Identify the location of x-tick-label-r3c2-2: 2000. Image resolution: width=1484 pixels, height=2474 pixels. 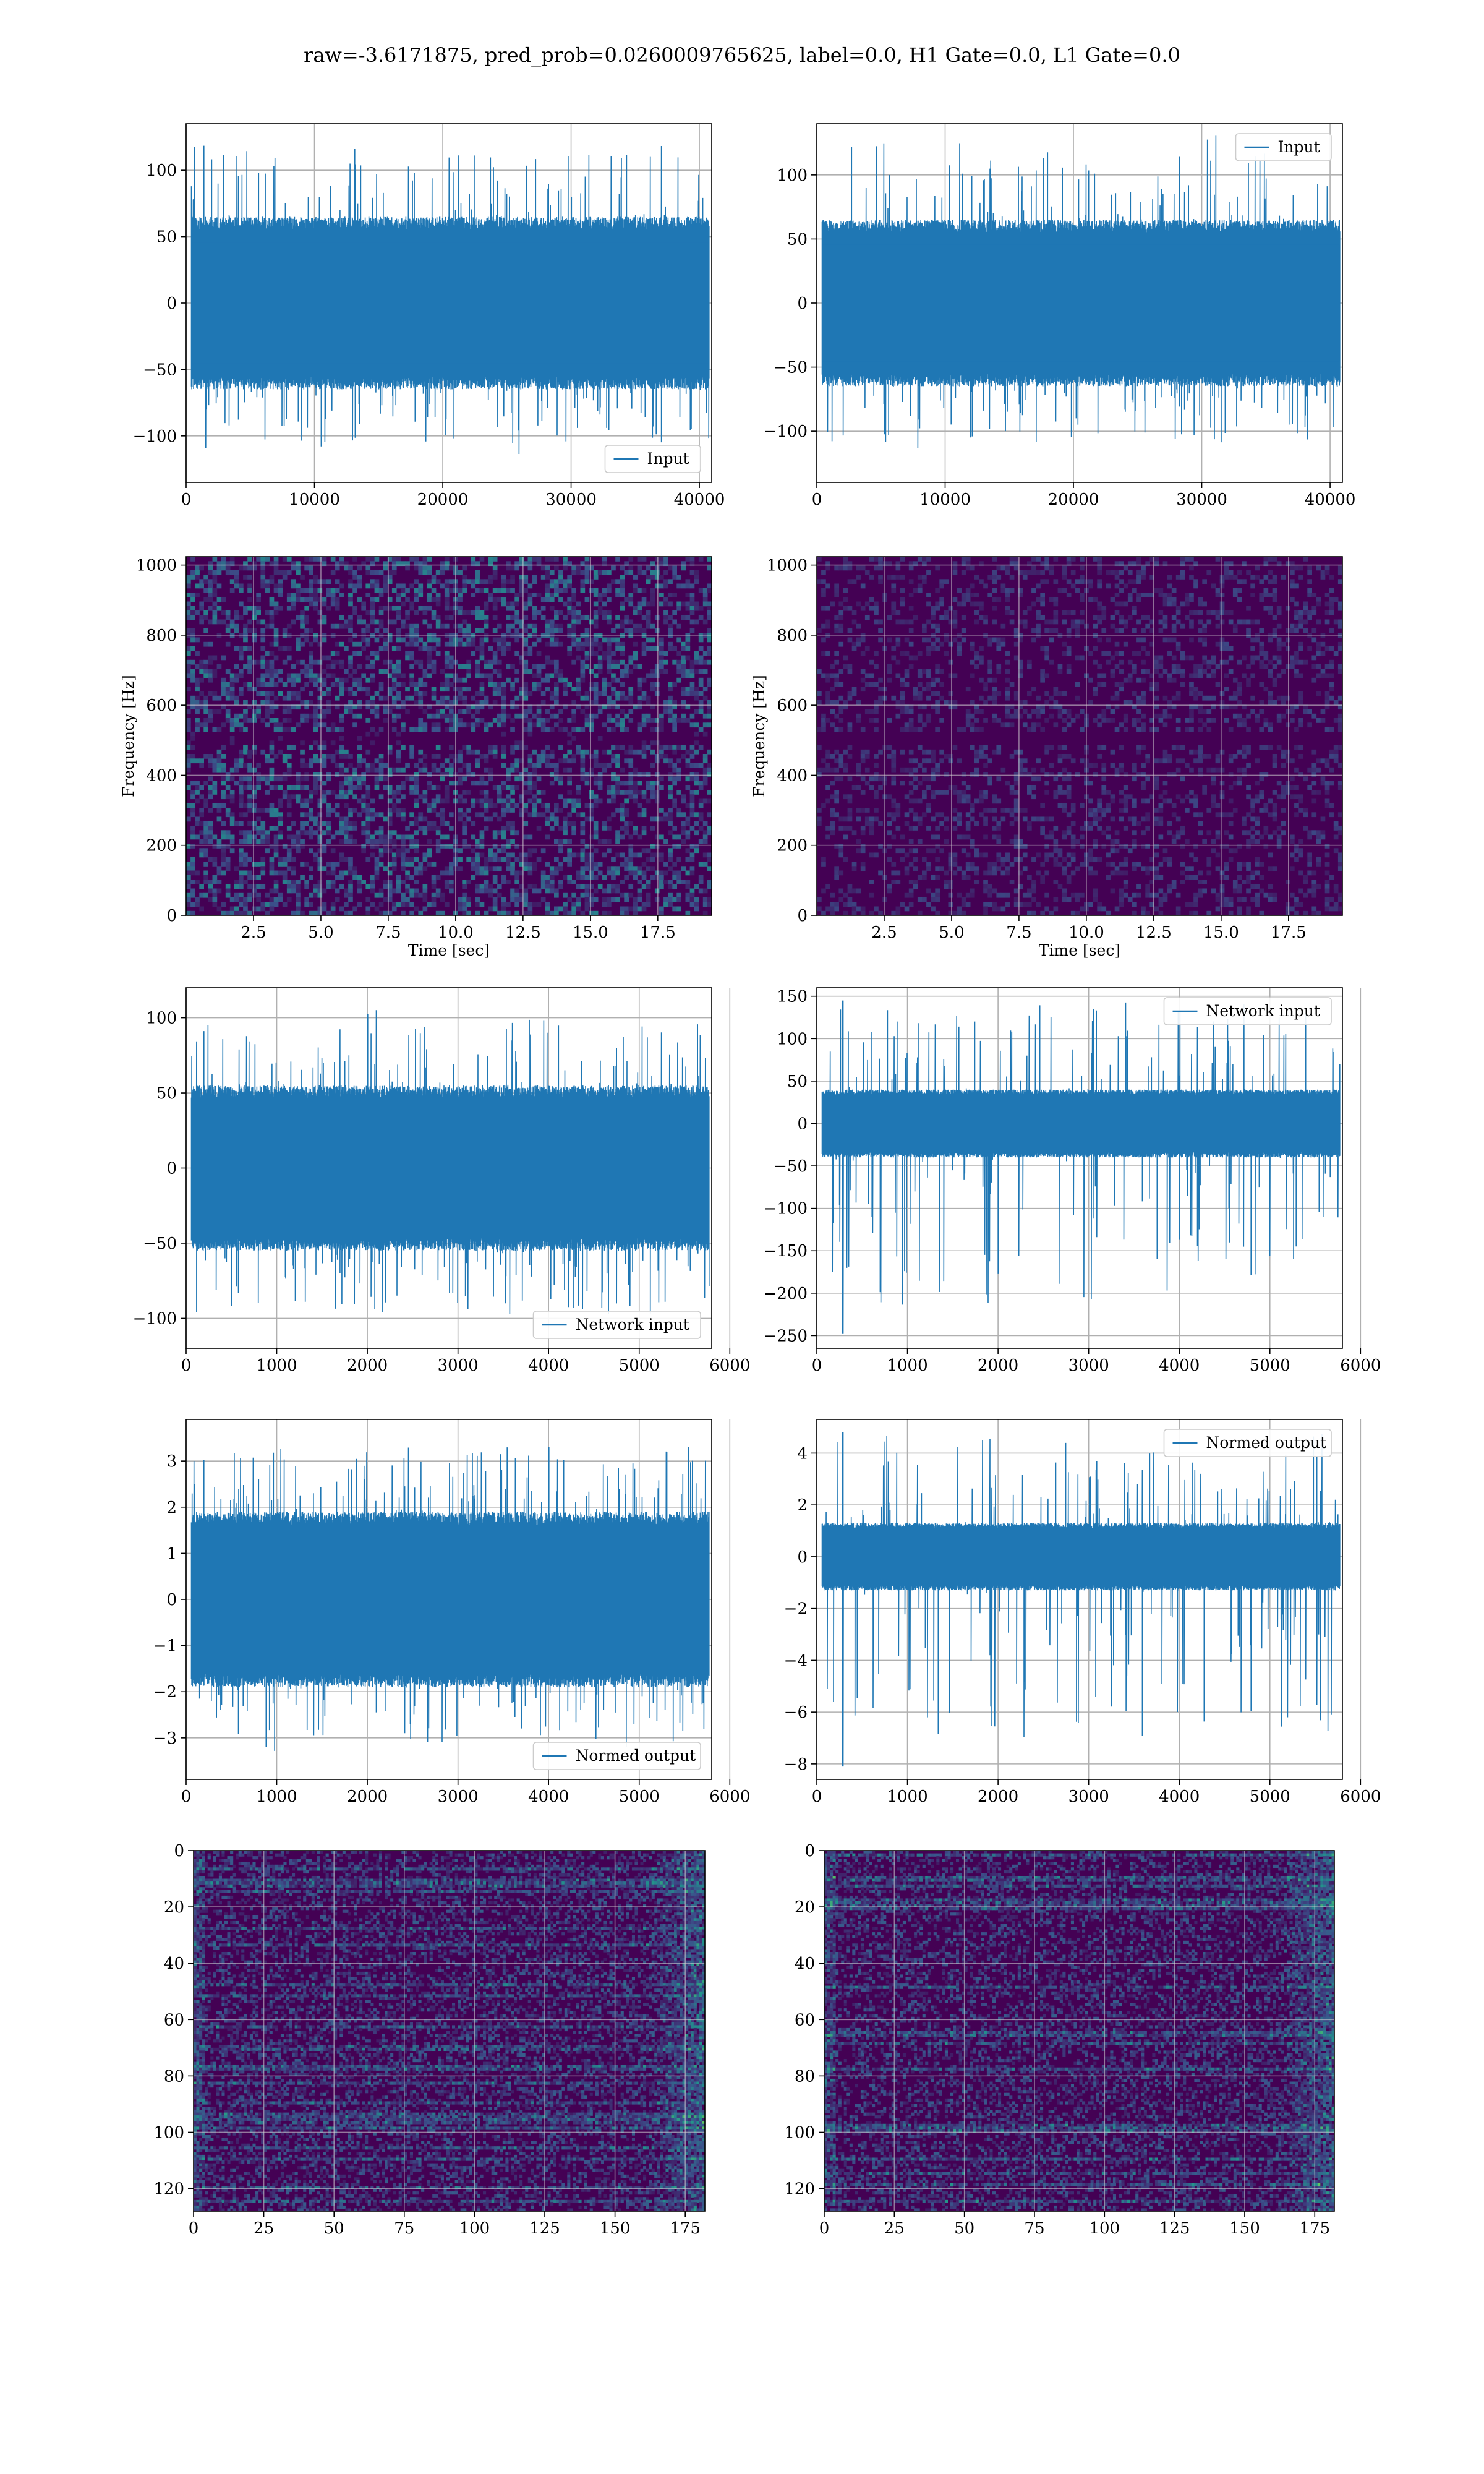
(998, 1365).